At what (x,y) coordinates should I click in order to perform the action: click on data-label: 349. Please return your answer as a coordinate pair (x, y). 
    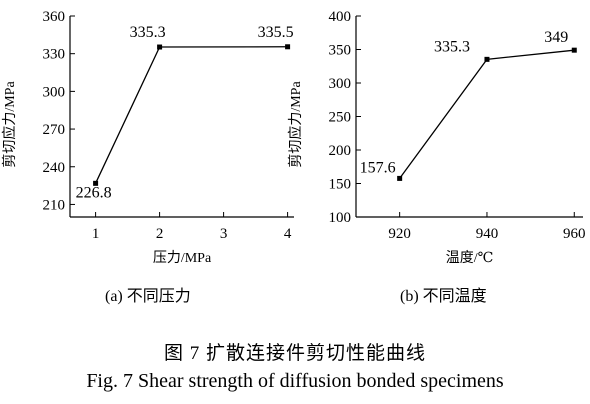
    Looking at the image, I should click on (556, 37).